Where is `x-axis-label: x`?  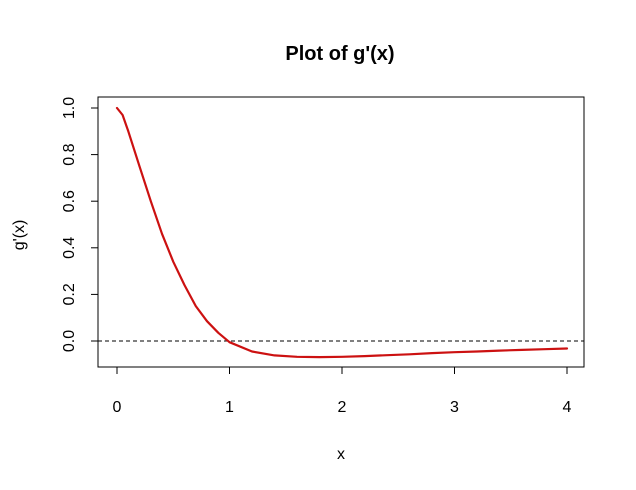 x-axis-label: x is located at coordinates (341, 454).